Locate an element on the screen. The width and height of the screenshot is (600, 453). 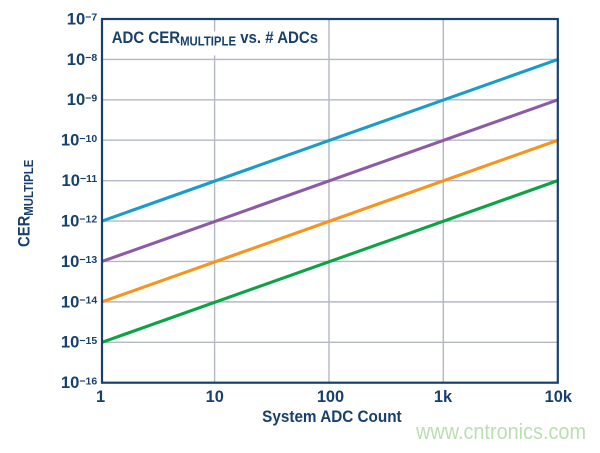
svg-text: ADC CERMULTIPLE vs. # ADCs is located at coordinates (215, 38).